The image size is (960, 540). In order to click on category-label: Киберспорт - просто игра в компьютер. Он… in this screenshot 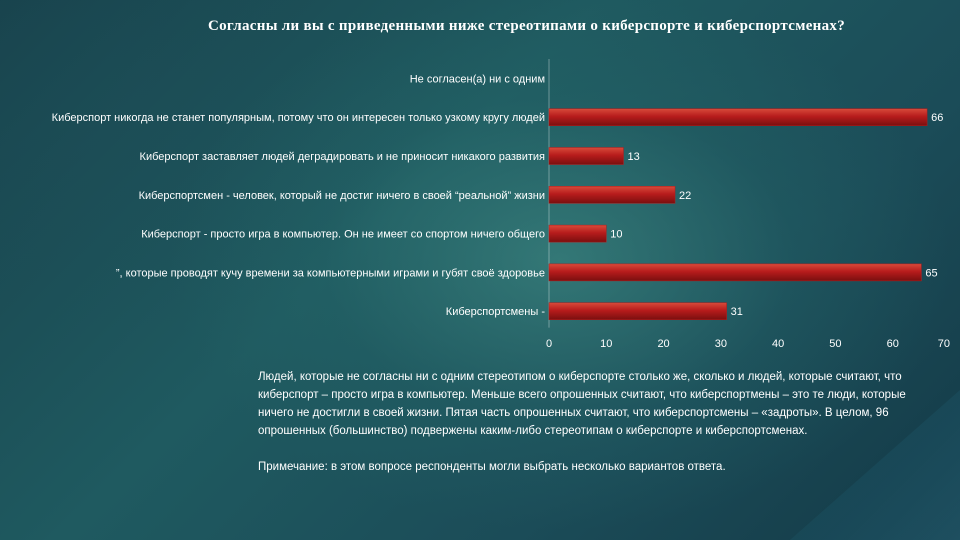, I will do `click(343, 235)`.